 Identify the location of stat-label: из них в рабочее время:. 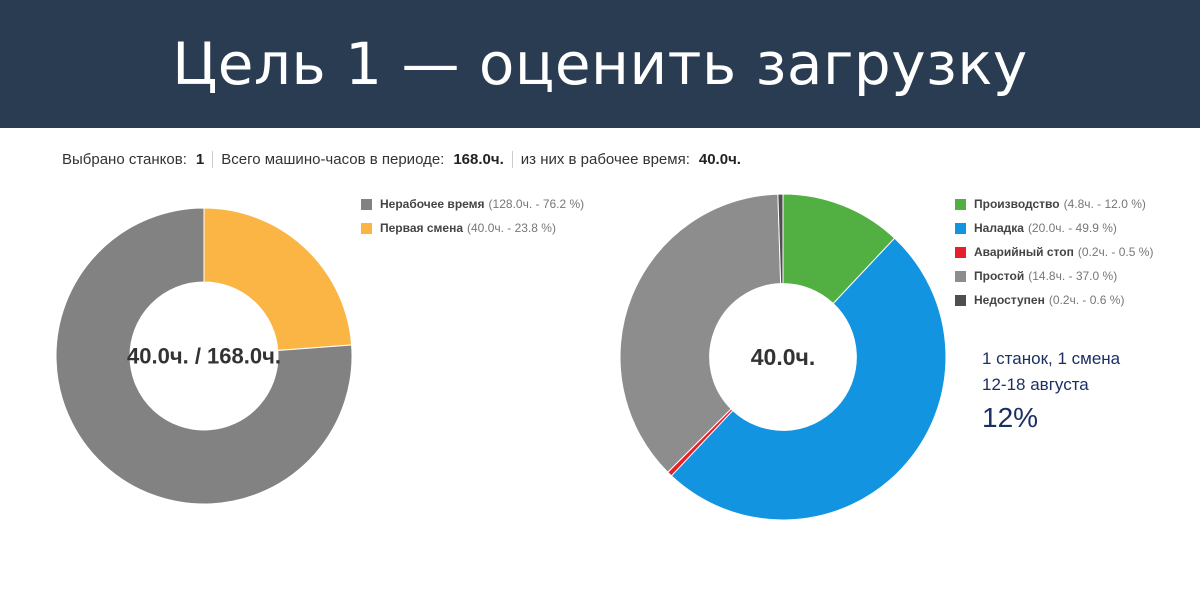
(605, 159).